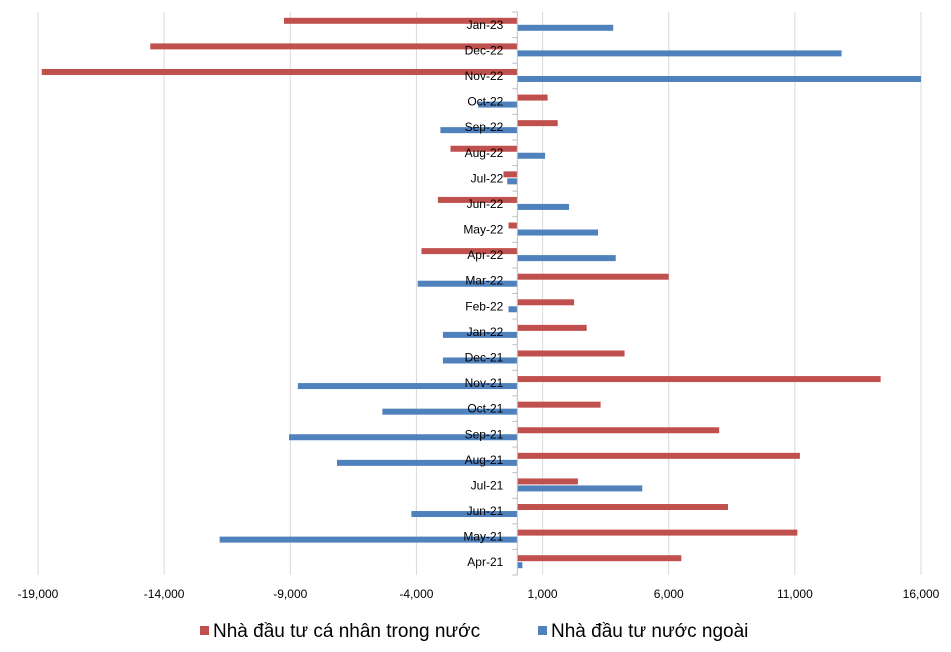  I want to click on x-tick-label: -9,000, so click(290, 594).